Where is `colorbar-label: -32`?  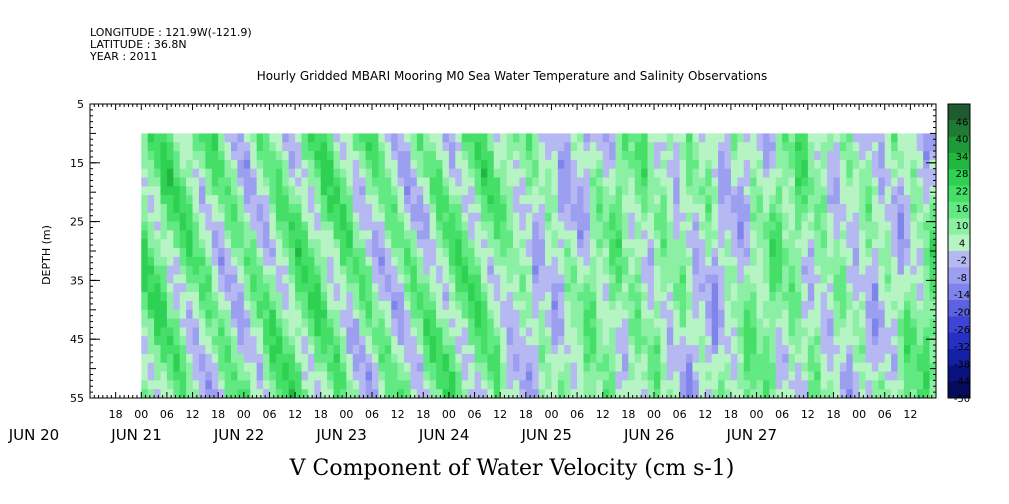 colorbar-label: -32 is located at coordinates (962, 347).